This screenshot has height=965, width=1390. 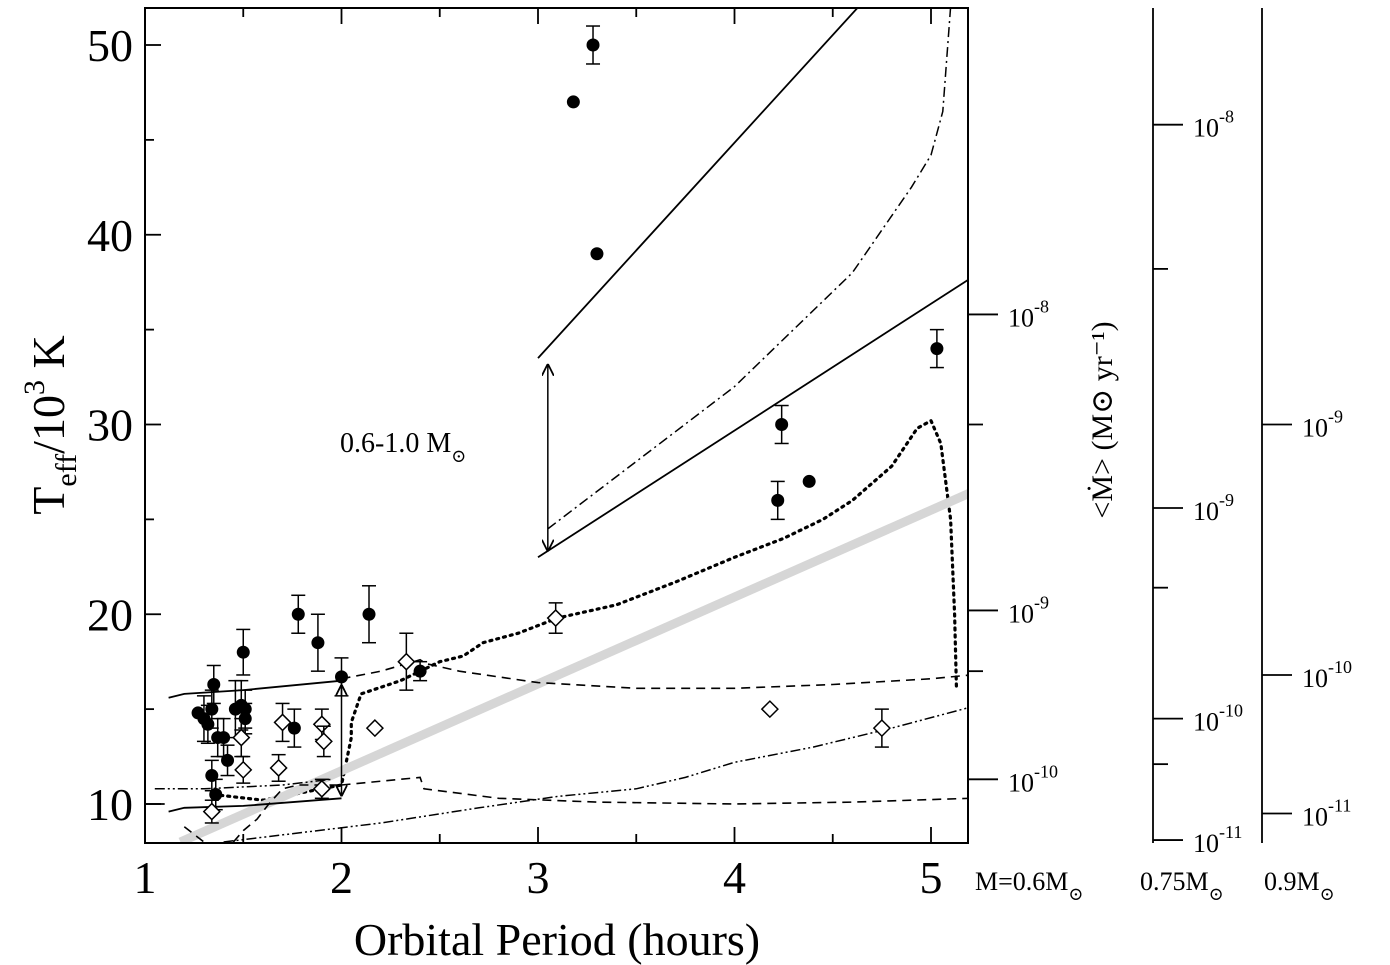 I want to click on y-axis-title-mid: /10, so click(x=48, y=424).